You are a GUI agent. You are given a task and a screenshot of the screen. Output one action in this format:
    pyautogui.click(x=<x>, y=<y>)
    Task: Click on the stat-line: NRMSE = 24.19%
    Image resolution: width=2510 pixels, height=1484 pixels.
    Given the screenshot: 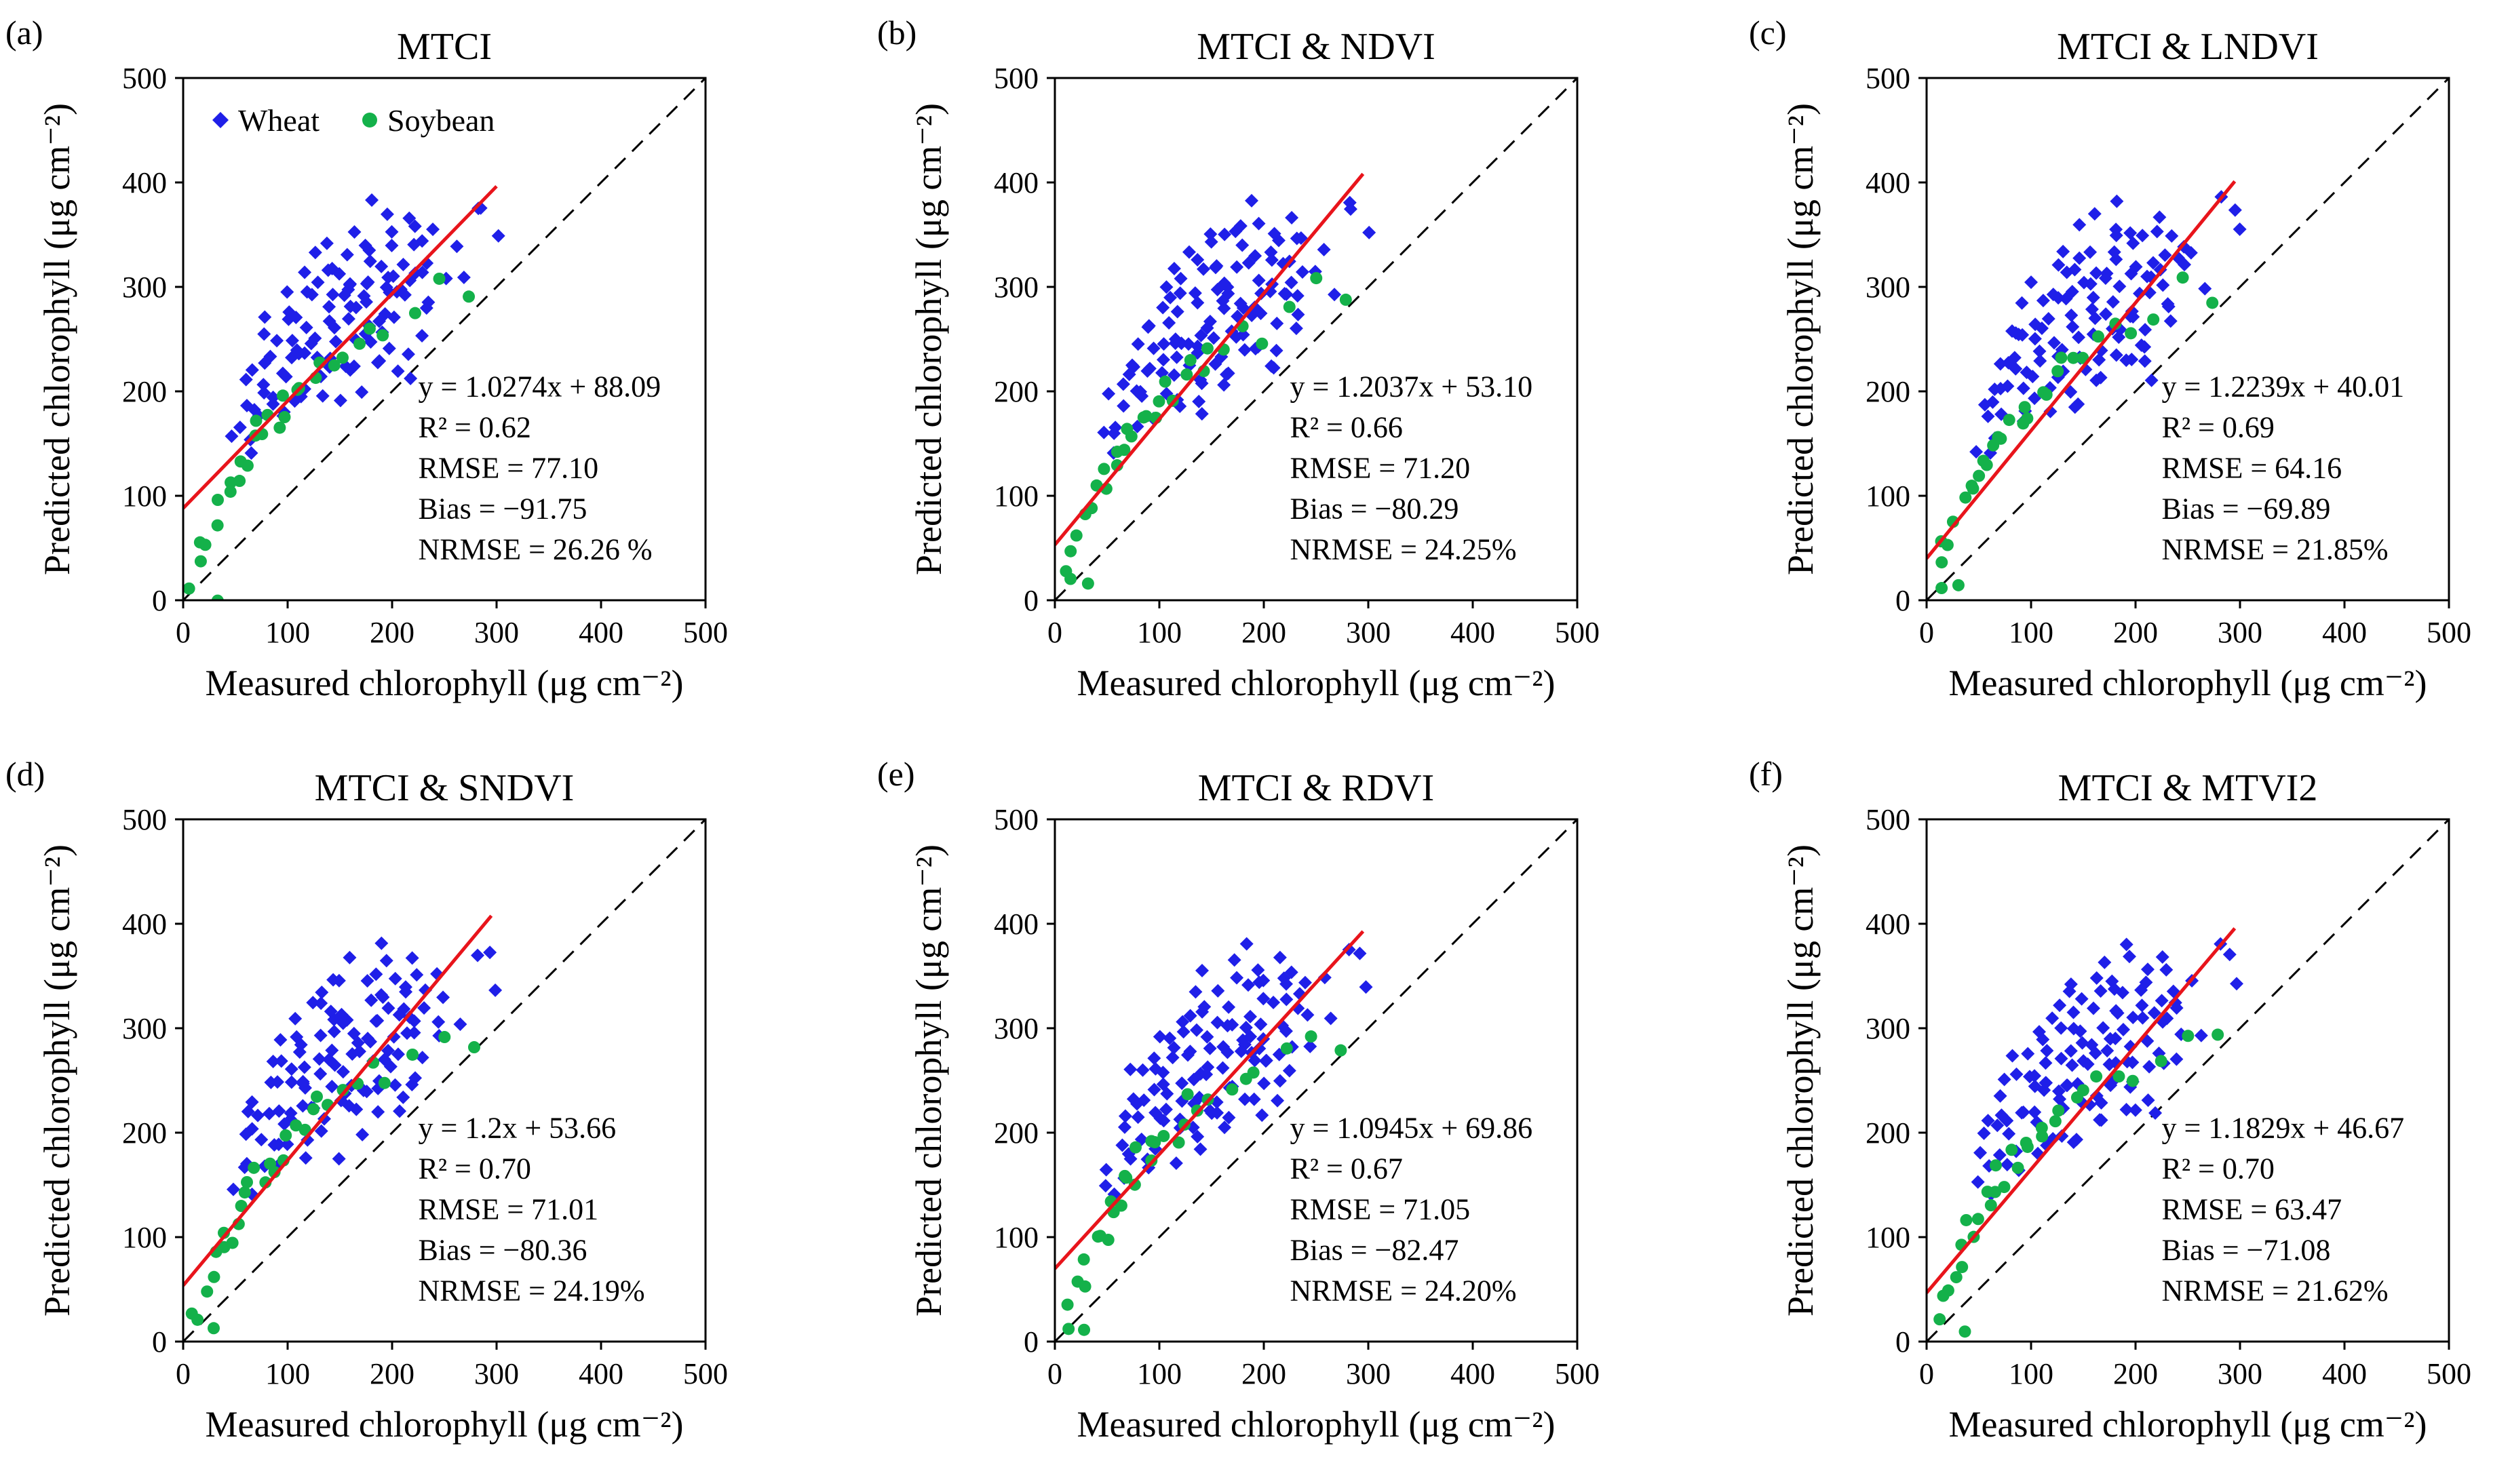 What is the action you would take?
    pyautogui.click(x=532, y=1291)
    